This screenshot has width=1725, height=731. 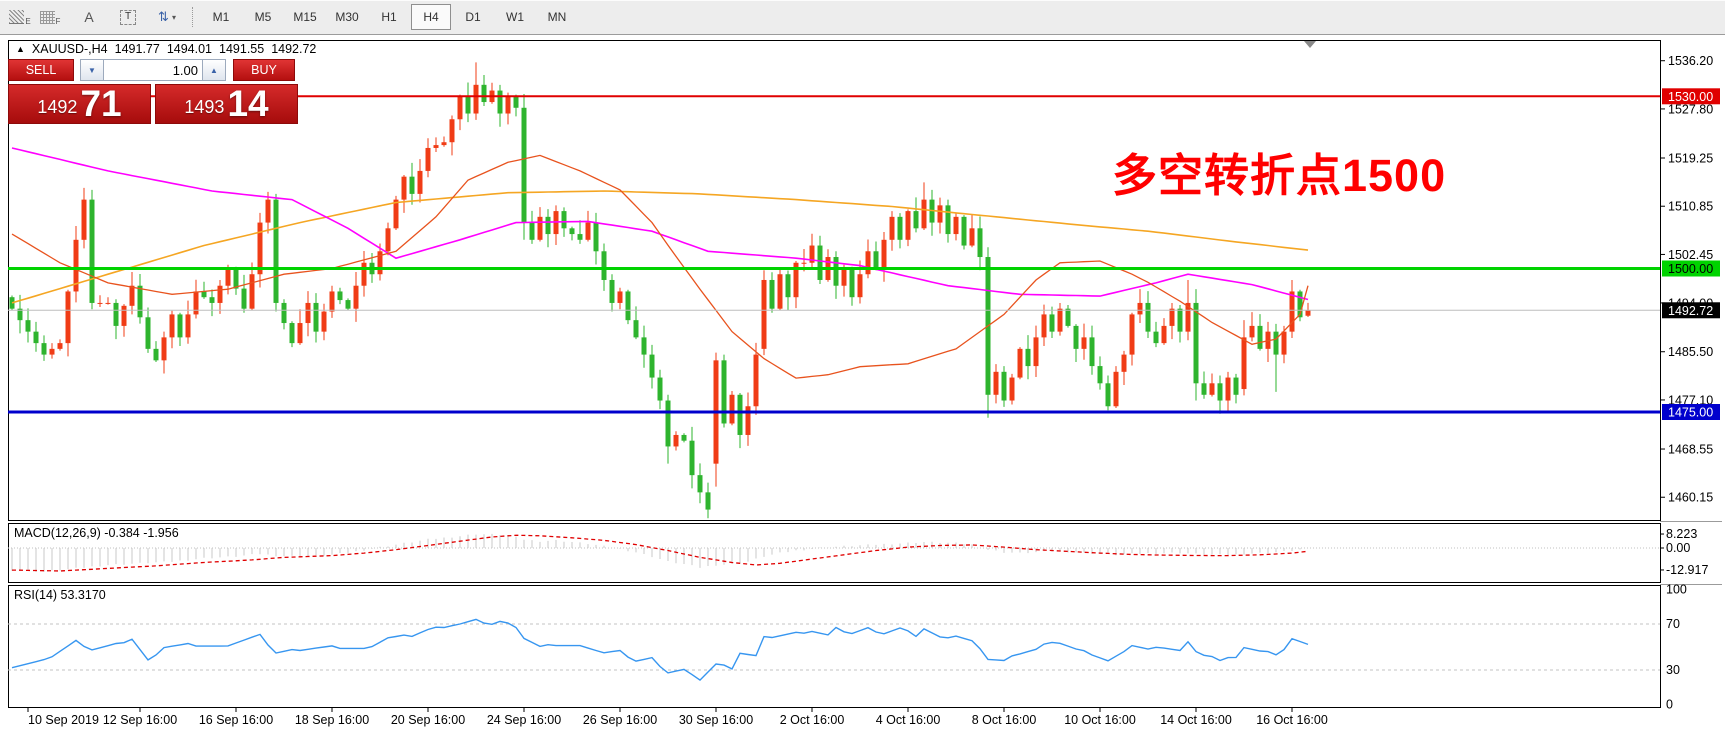 I want to click on rsi-indicator-label: RSI(14) 53.3170, so click(x=60, y=595).